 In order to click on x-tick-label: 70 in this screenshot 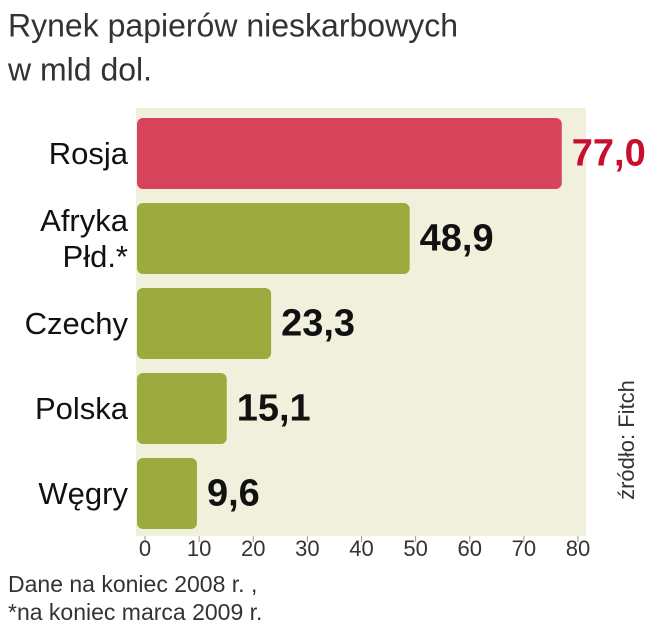, I will do `click(524, 548)`.